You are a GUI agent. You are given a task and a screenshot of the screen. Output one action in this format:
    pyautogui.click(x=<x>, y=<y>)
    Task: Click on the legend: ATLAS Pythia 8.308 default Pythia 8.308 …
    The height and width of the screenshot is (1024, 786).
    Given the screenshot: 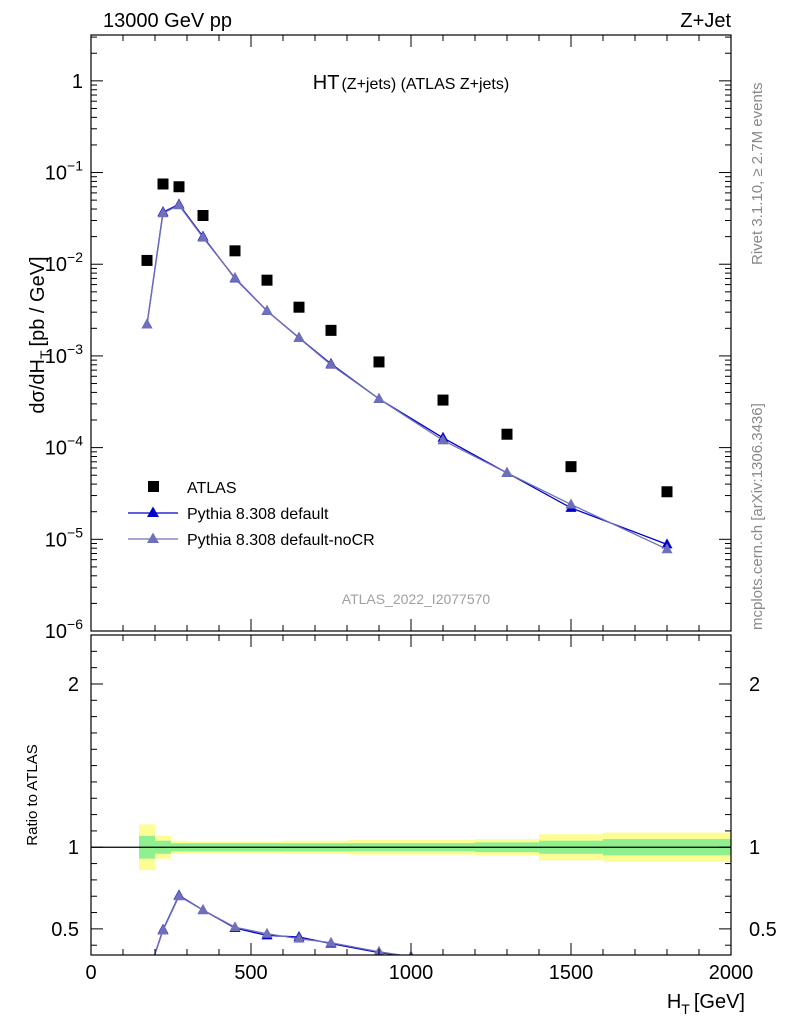 What is the action you would take?
    pyautogui.click(x=251, y=514)
    